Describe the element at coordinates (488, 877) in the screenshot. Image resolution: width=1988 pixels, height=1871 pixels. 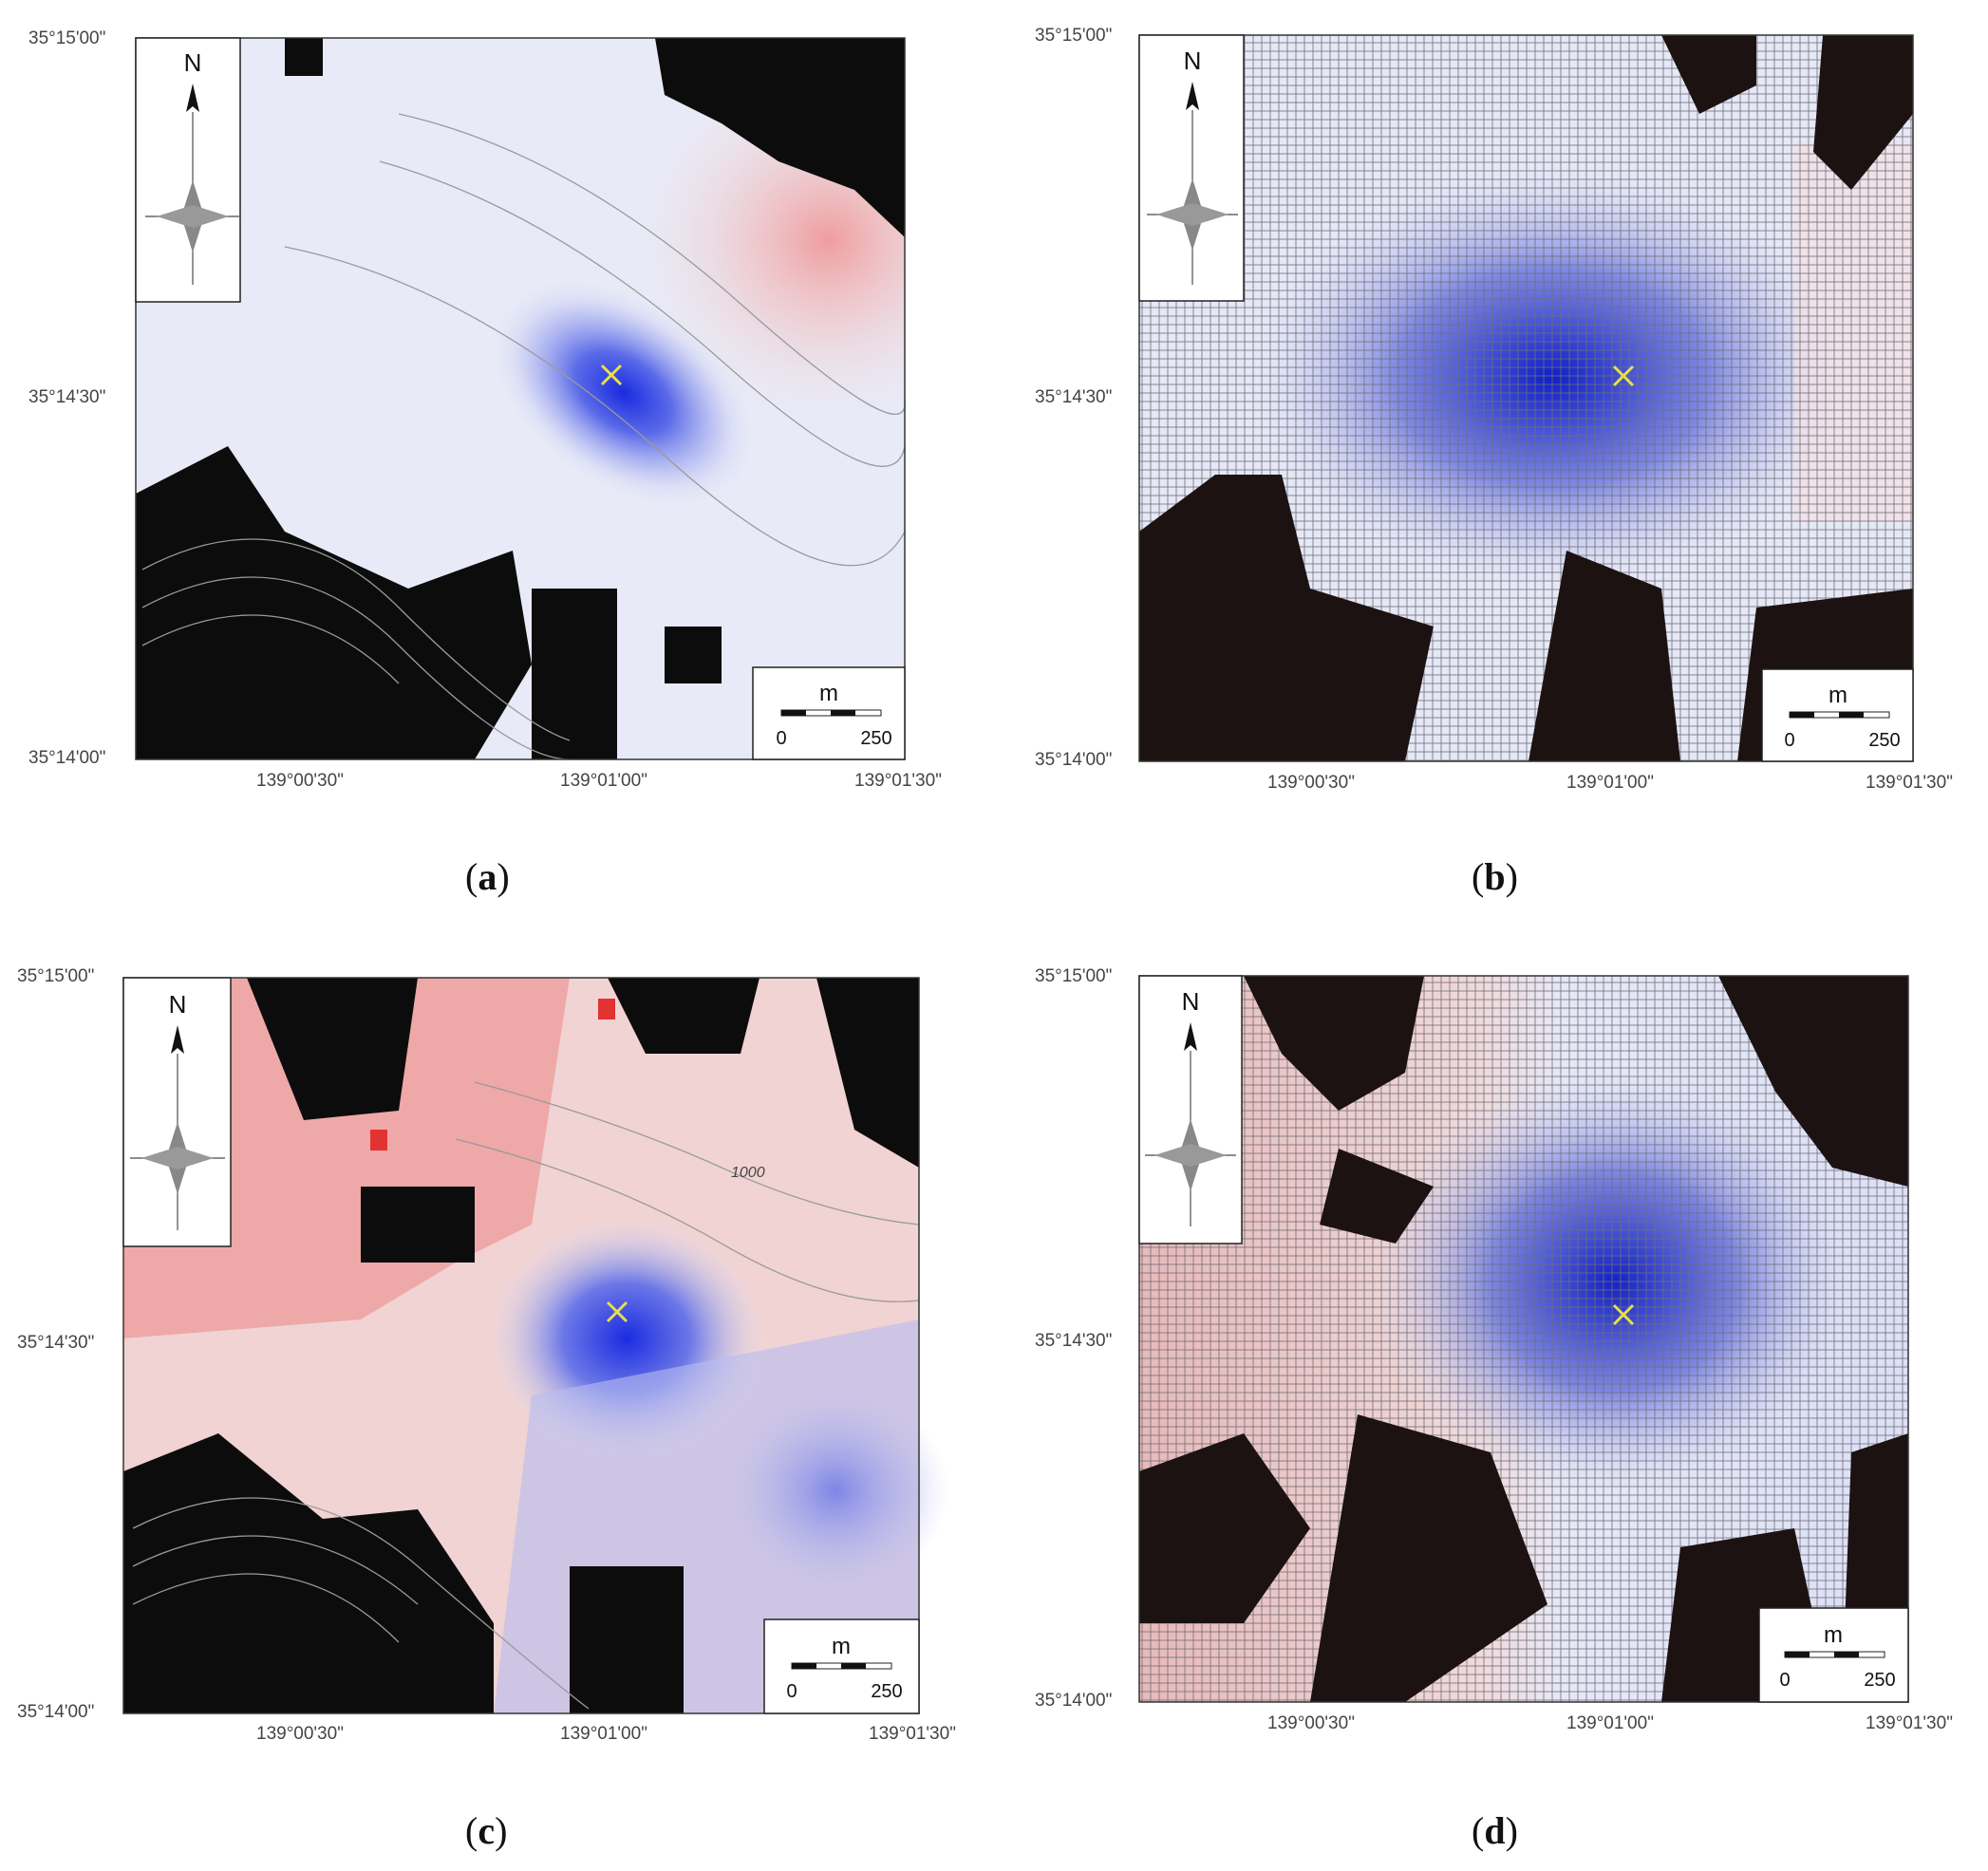
I see `caption-a: (a)` at that location.